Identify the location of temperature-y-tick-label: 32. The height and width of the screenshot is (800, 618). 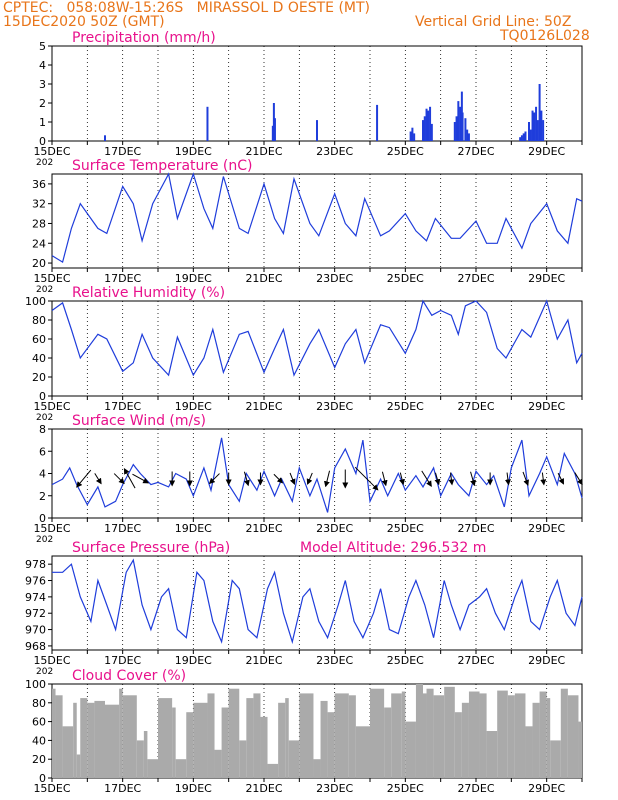
(39, 204).